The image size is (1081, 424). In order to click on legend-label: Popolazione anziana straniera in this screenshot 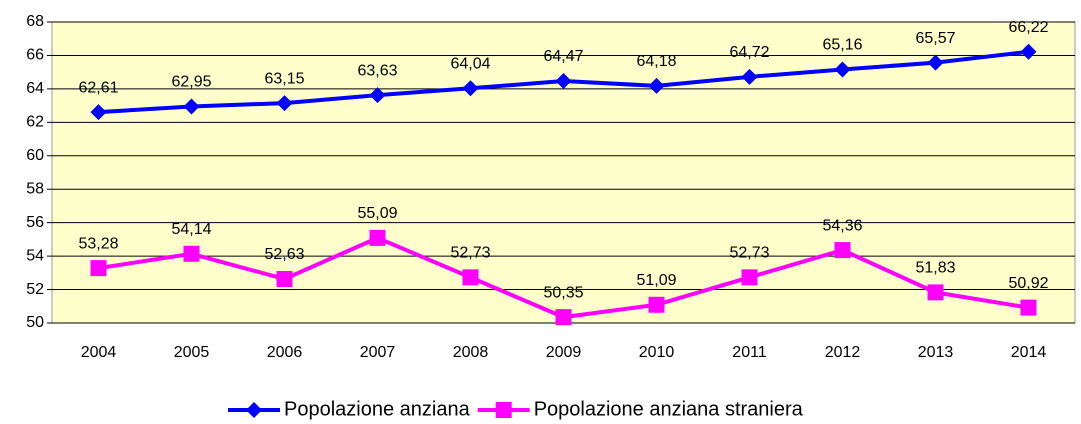, I will do `click(669, 409)`.